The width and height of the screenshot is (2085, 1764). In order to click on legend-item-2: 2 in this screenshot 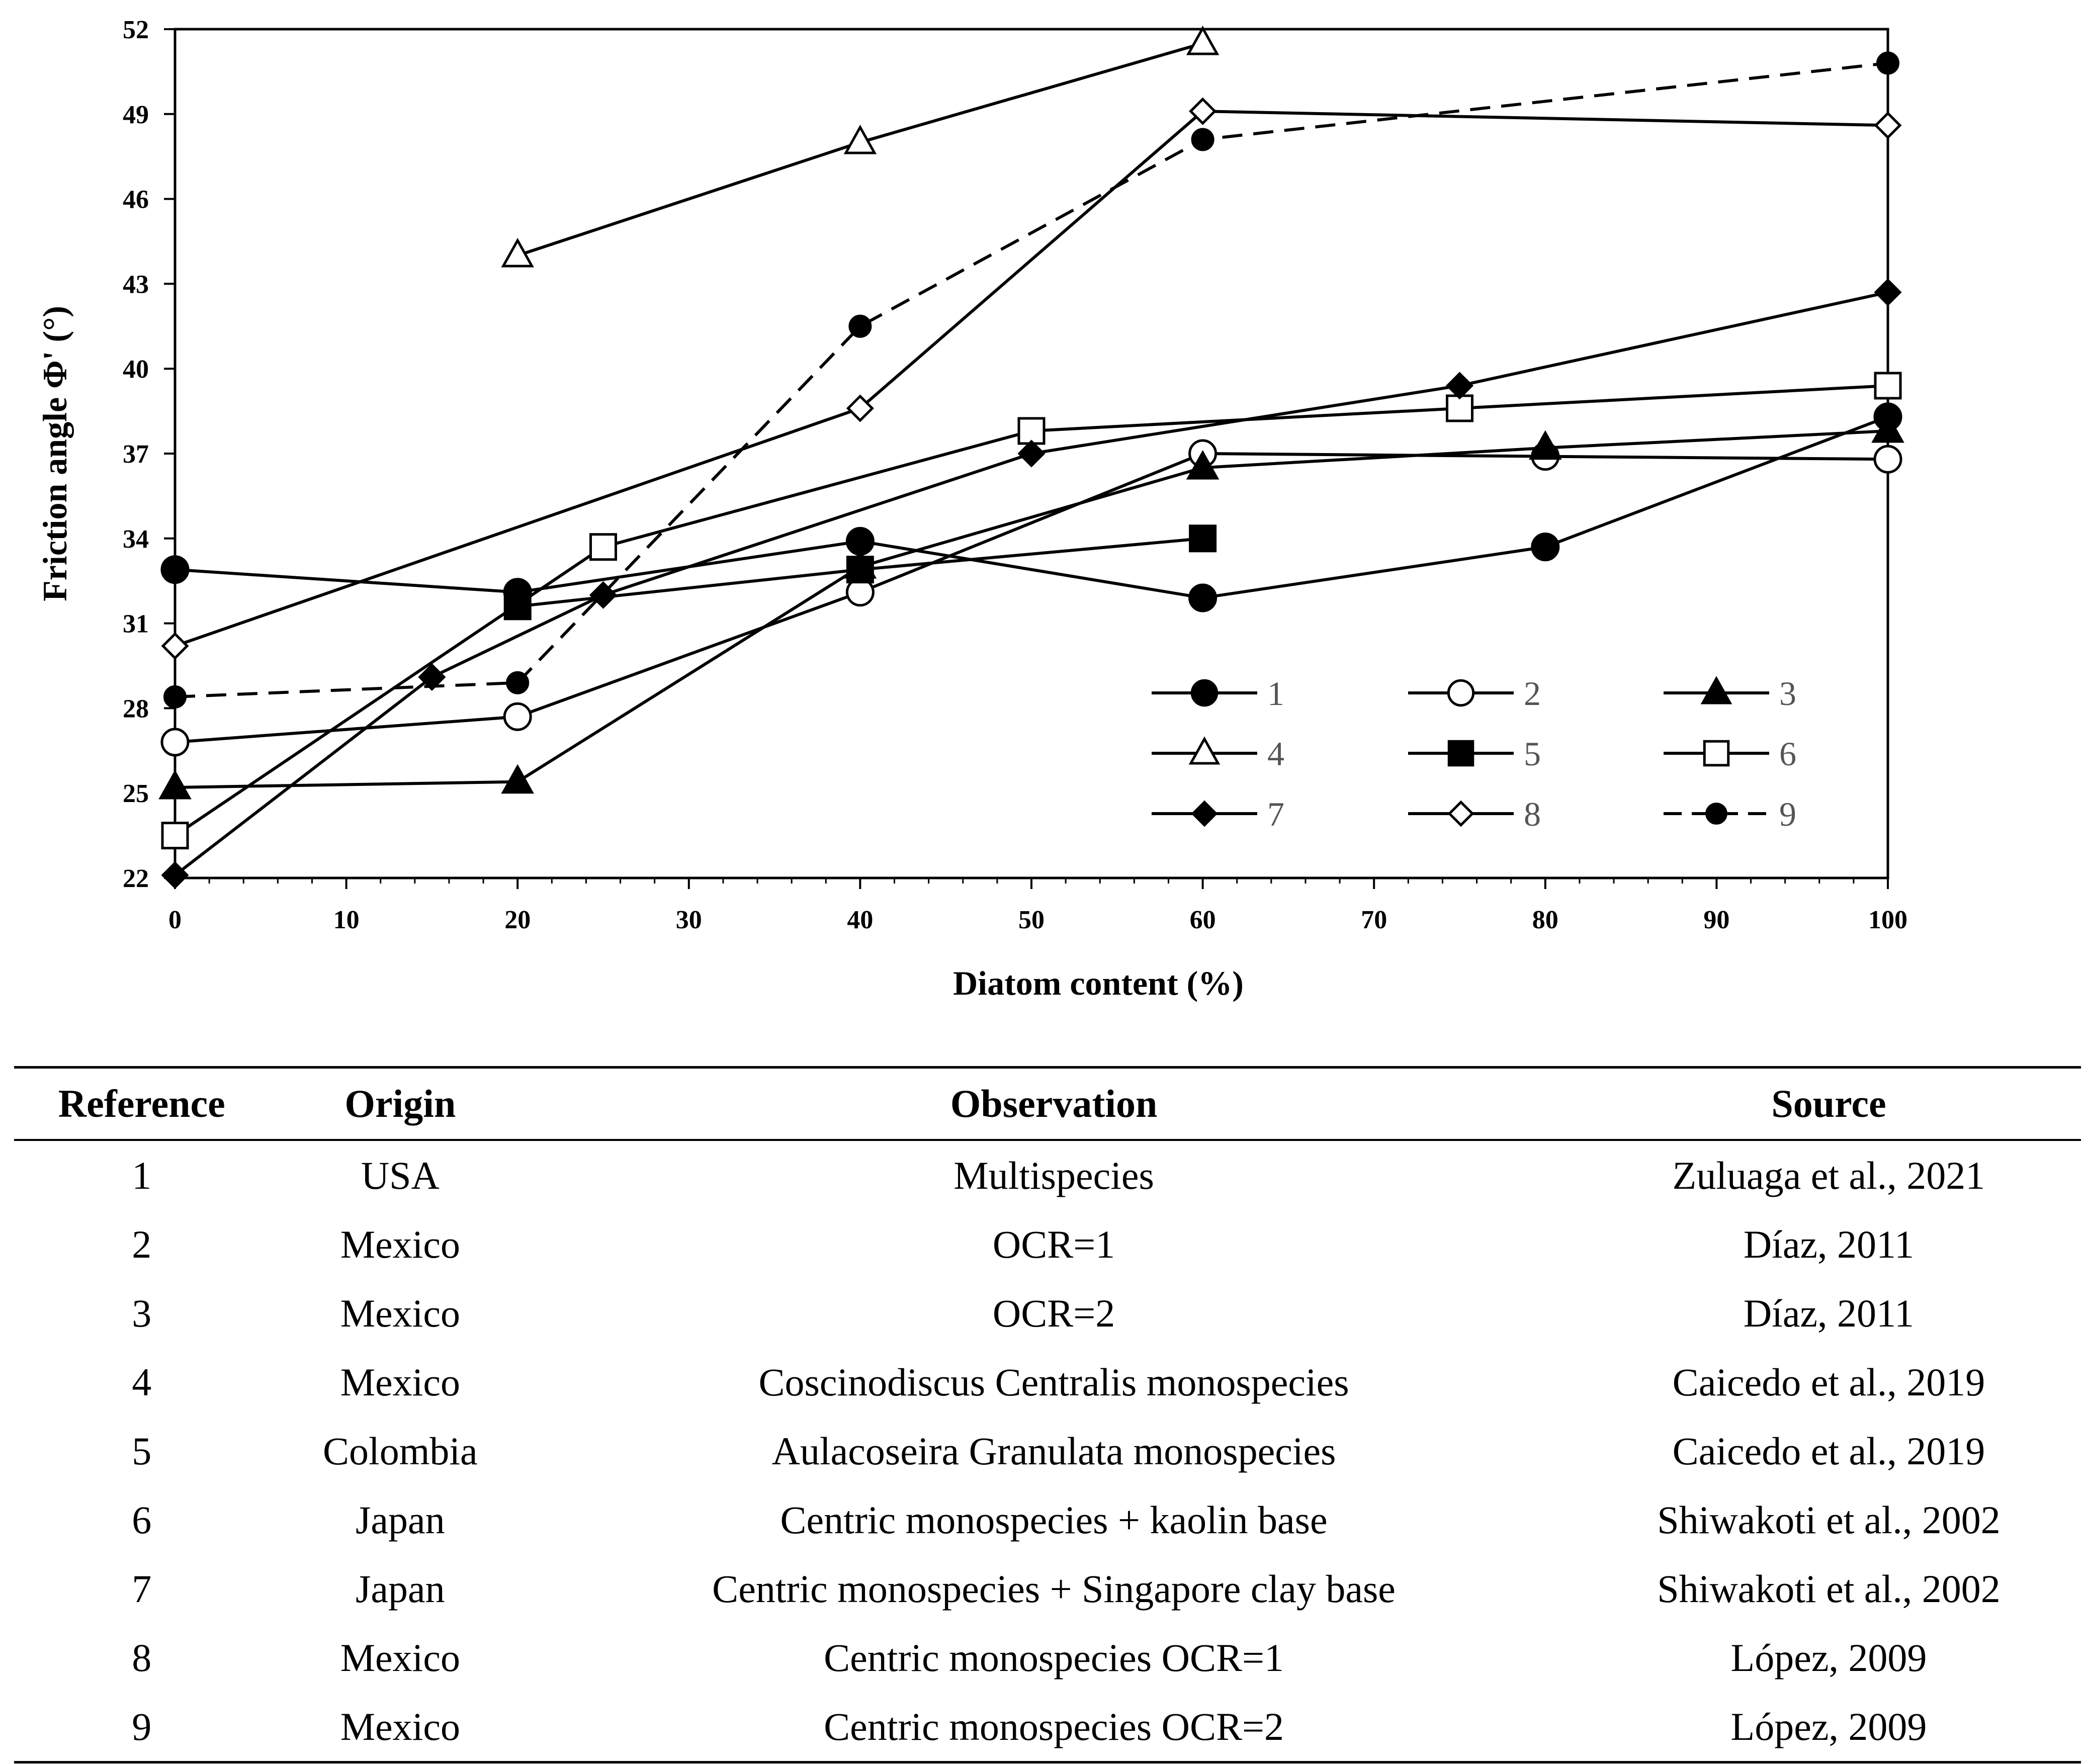, I will do `click(1474, 693)`.